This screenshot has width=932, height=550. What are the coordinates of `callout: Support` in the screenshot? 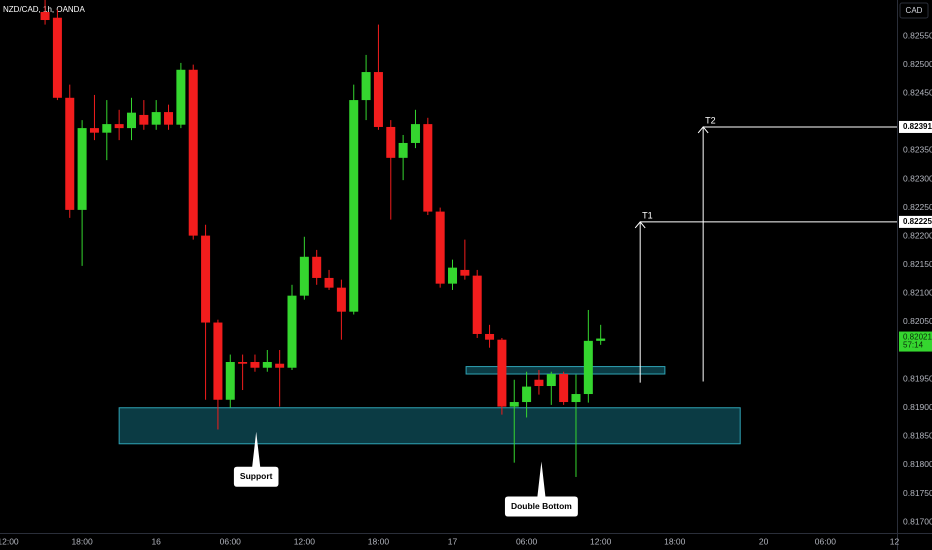 It's located at (256, 459).